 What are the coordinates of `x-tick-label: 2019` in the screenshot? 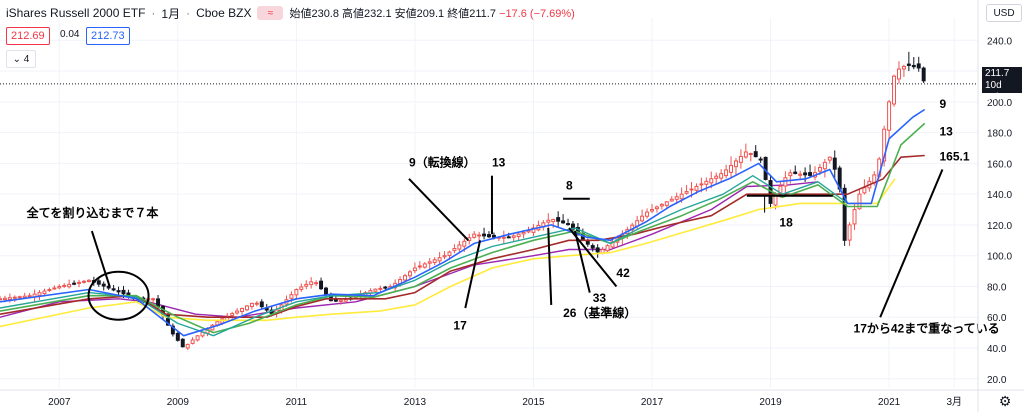 It's located at (770, 402).